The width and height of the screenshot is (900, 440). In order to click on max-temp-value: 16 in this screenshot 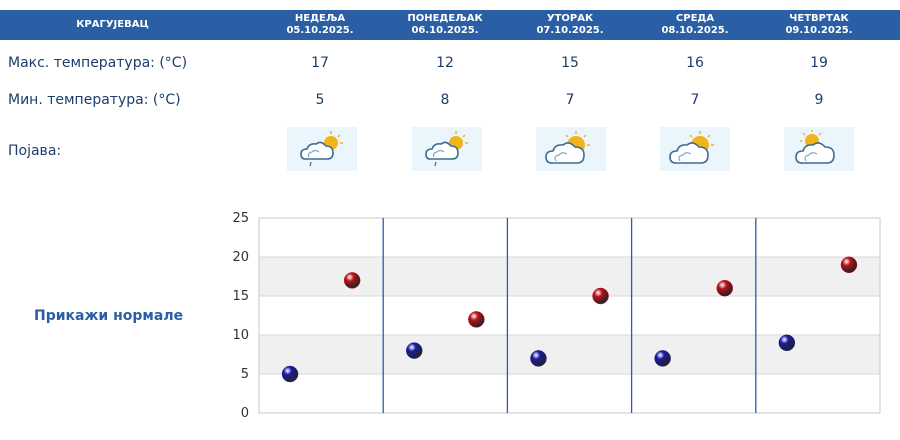, I will do `click(695, 63)`.